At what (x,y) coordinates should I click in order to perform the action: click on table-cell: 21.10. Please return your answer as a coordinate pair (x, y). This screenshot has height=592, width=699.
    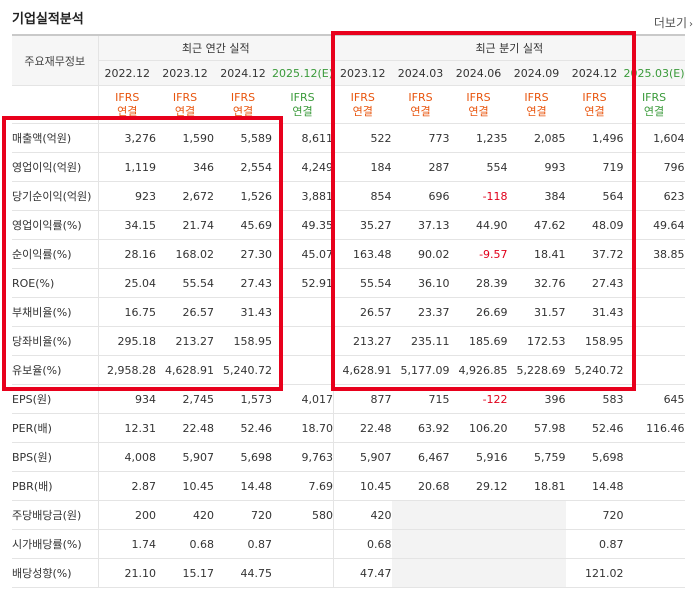
    Looking at the image, I should click on (127, 573).